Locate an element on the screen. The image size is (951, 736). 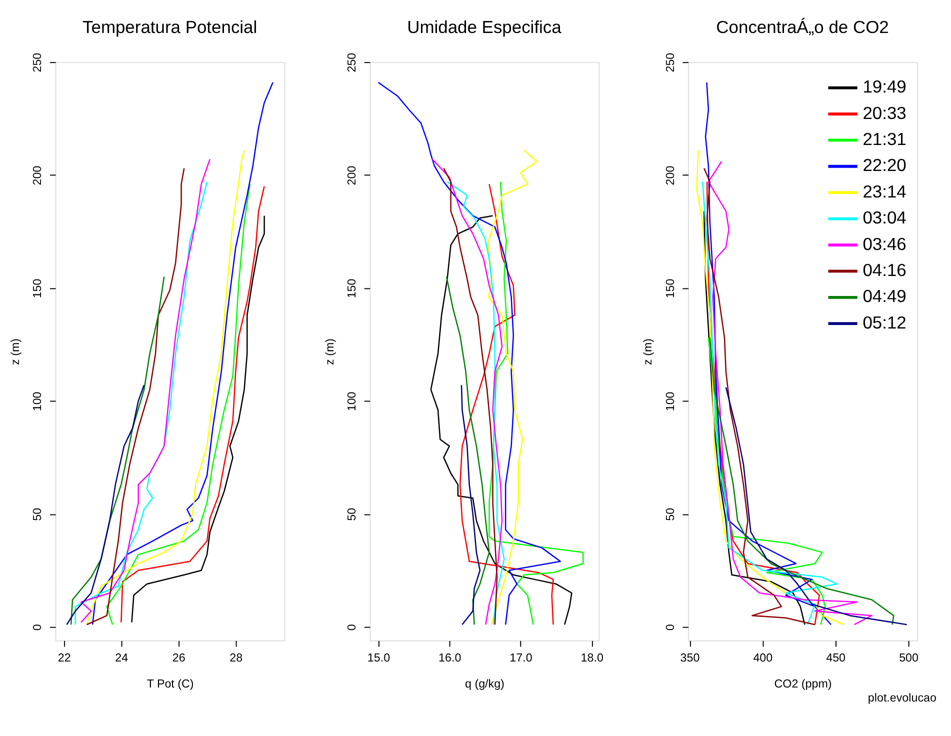
x-tick-label: 28 is located at coordinates (236, 657).